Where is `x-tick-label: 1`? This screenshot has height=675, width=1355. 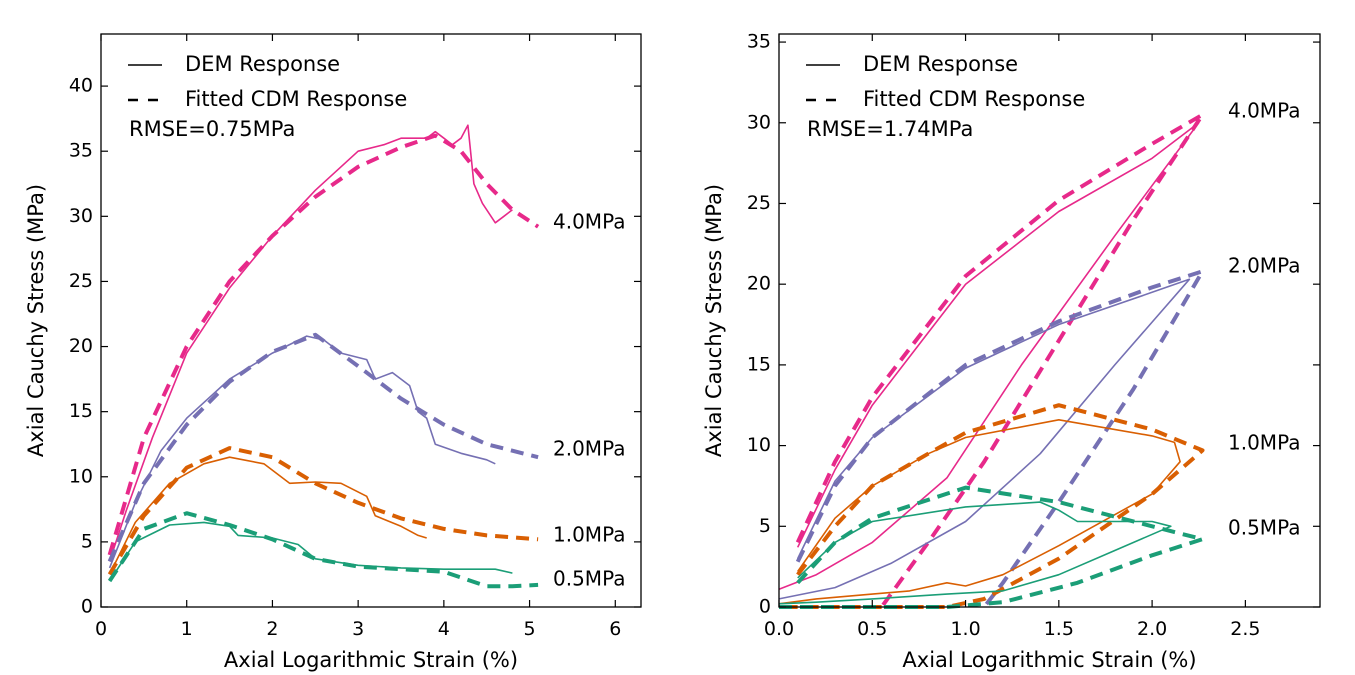 x-tick-label: 1 is located at coordinates (187, 629).